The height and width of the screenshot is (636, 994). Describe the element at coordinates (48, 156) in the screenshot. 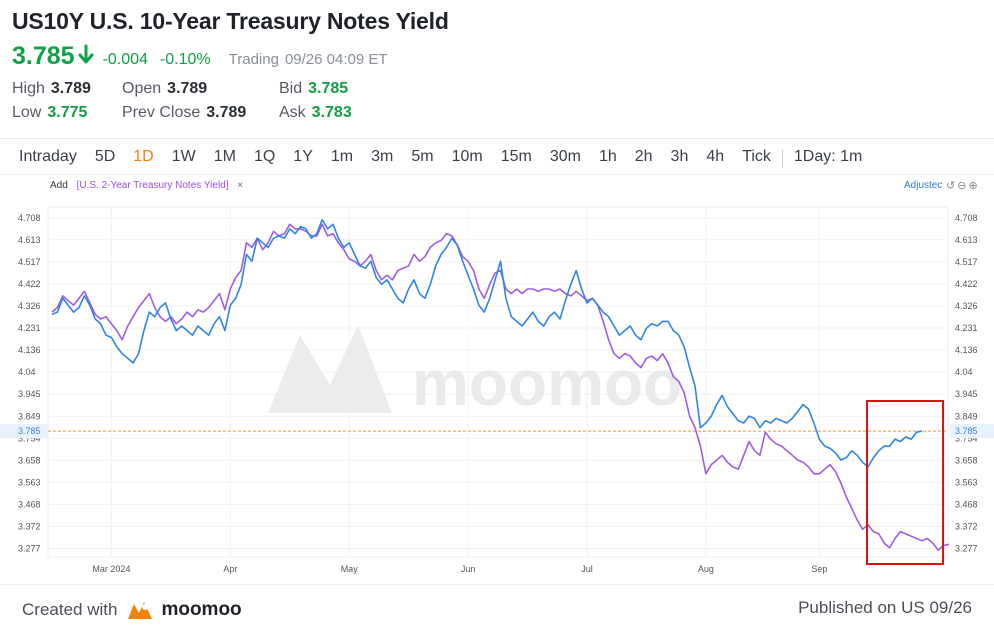

I see `tab-intraday: Intraday` at that location.